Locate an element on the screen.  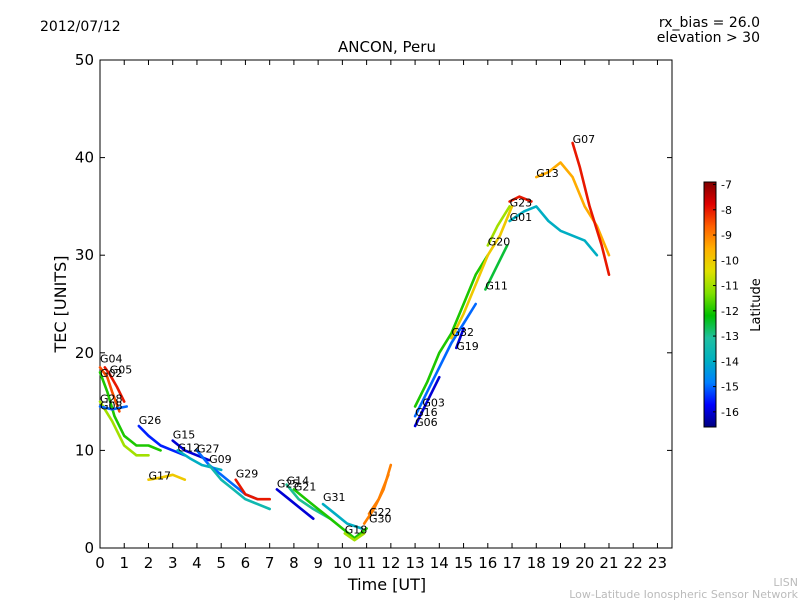
colorbar: -7 -8 -9 -10 -11 -12 -13 -14 -15 -16 Latitude is located at coordinates (733, 303).